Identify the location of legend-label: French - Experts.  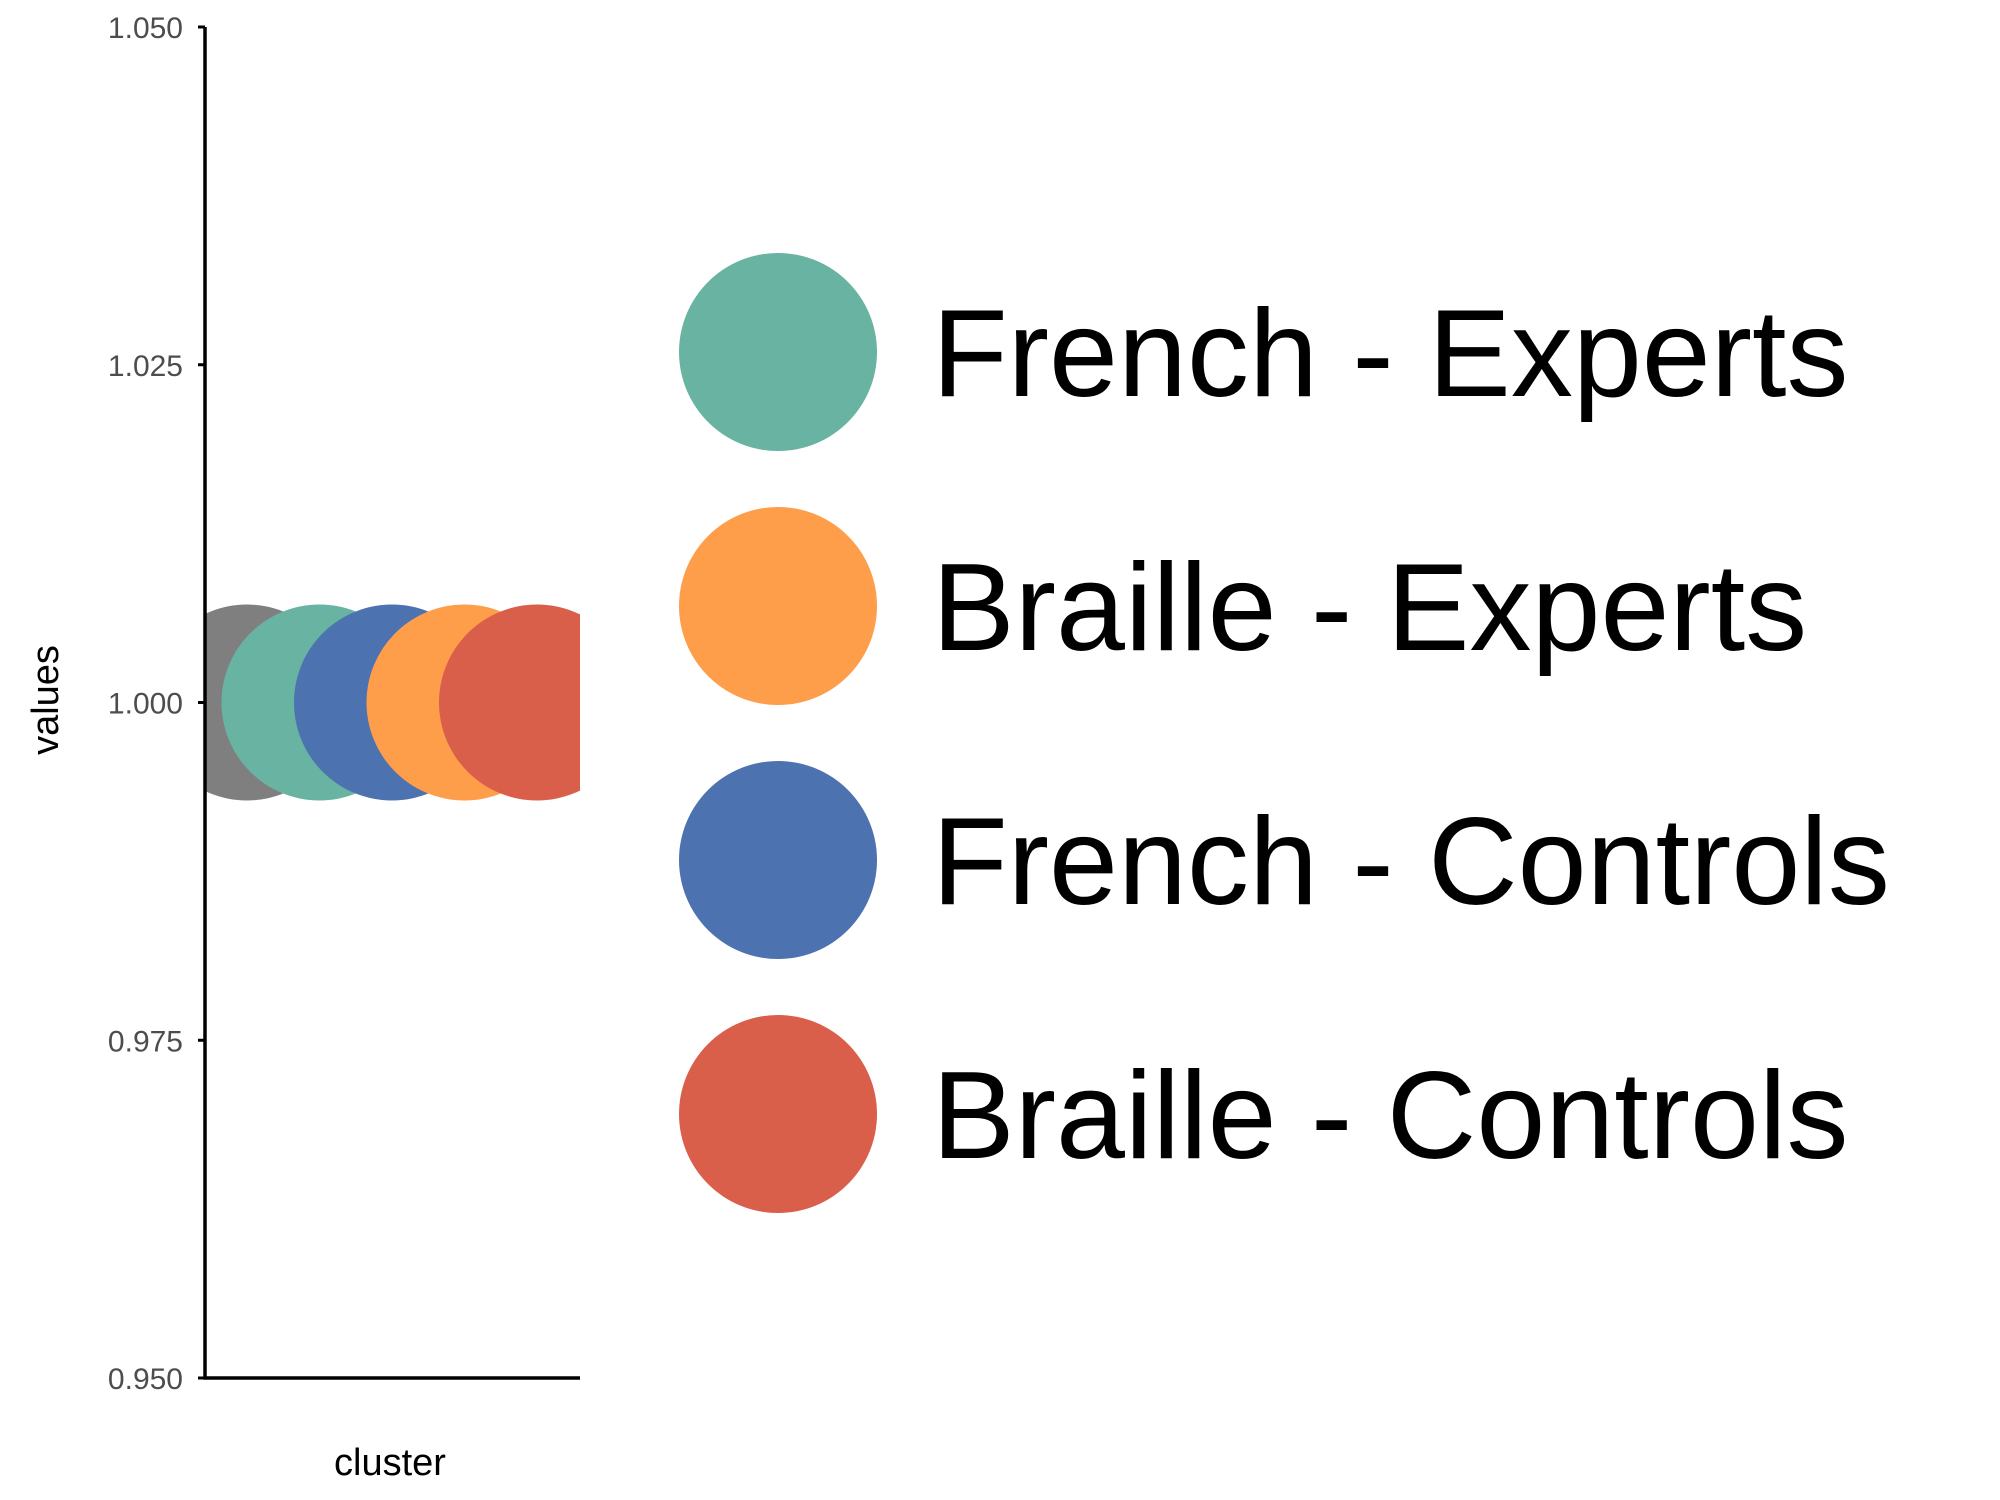
(1390, 354).